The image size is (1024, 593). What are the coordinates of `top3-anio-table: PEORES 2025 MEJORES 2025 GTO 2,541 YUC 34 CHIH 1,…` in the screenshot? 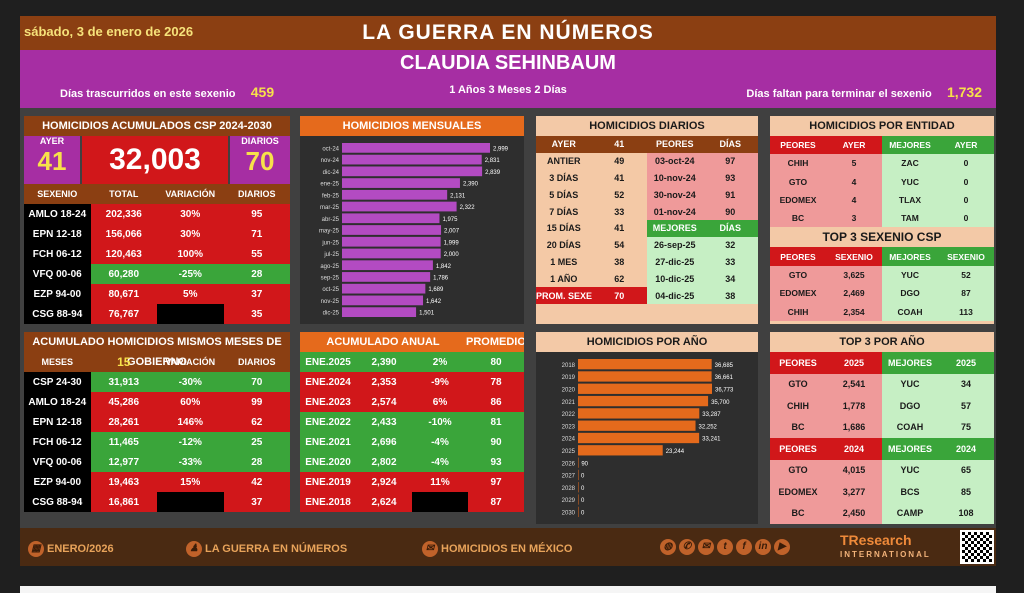 It's located at (882, 438).